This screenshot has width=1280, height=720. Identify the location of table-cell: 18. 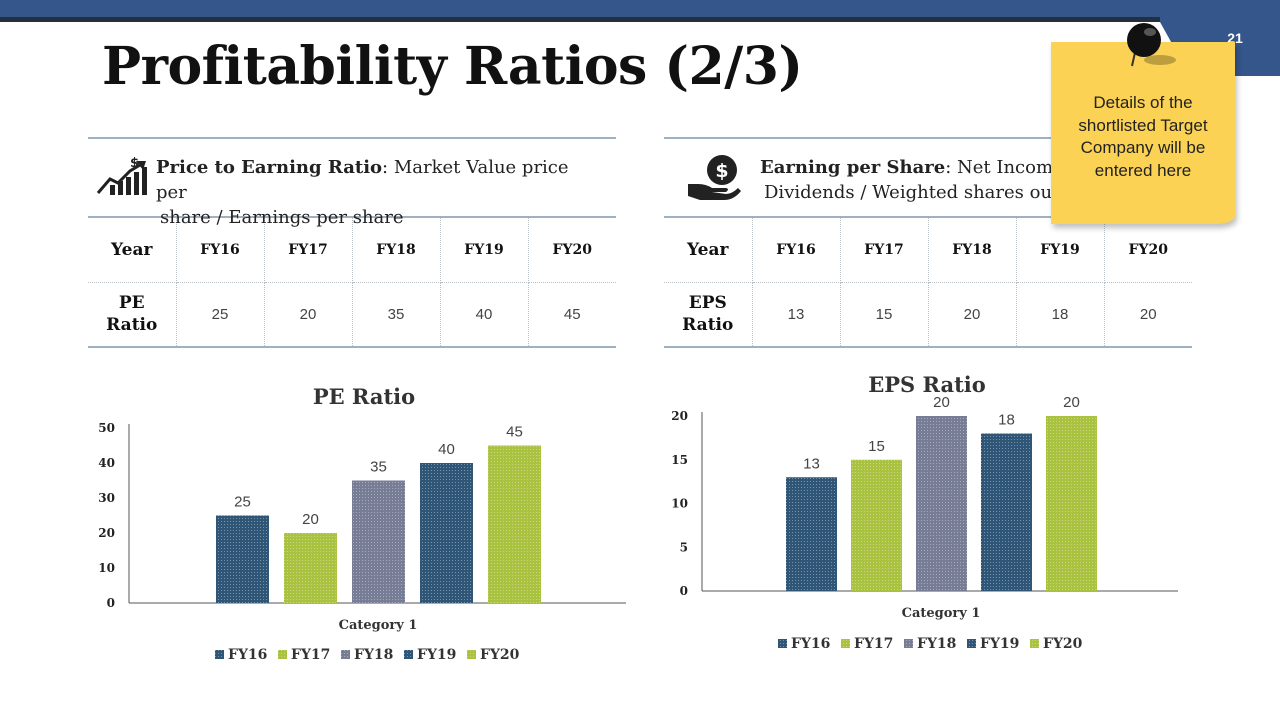
(1060, 314).